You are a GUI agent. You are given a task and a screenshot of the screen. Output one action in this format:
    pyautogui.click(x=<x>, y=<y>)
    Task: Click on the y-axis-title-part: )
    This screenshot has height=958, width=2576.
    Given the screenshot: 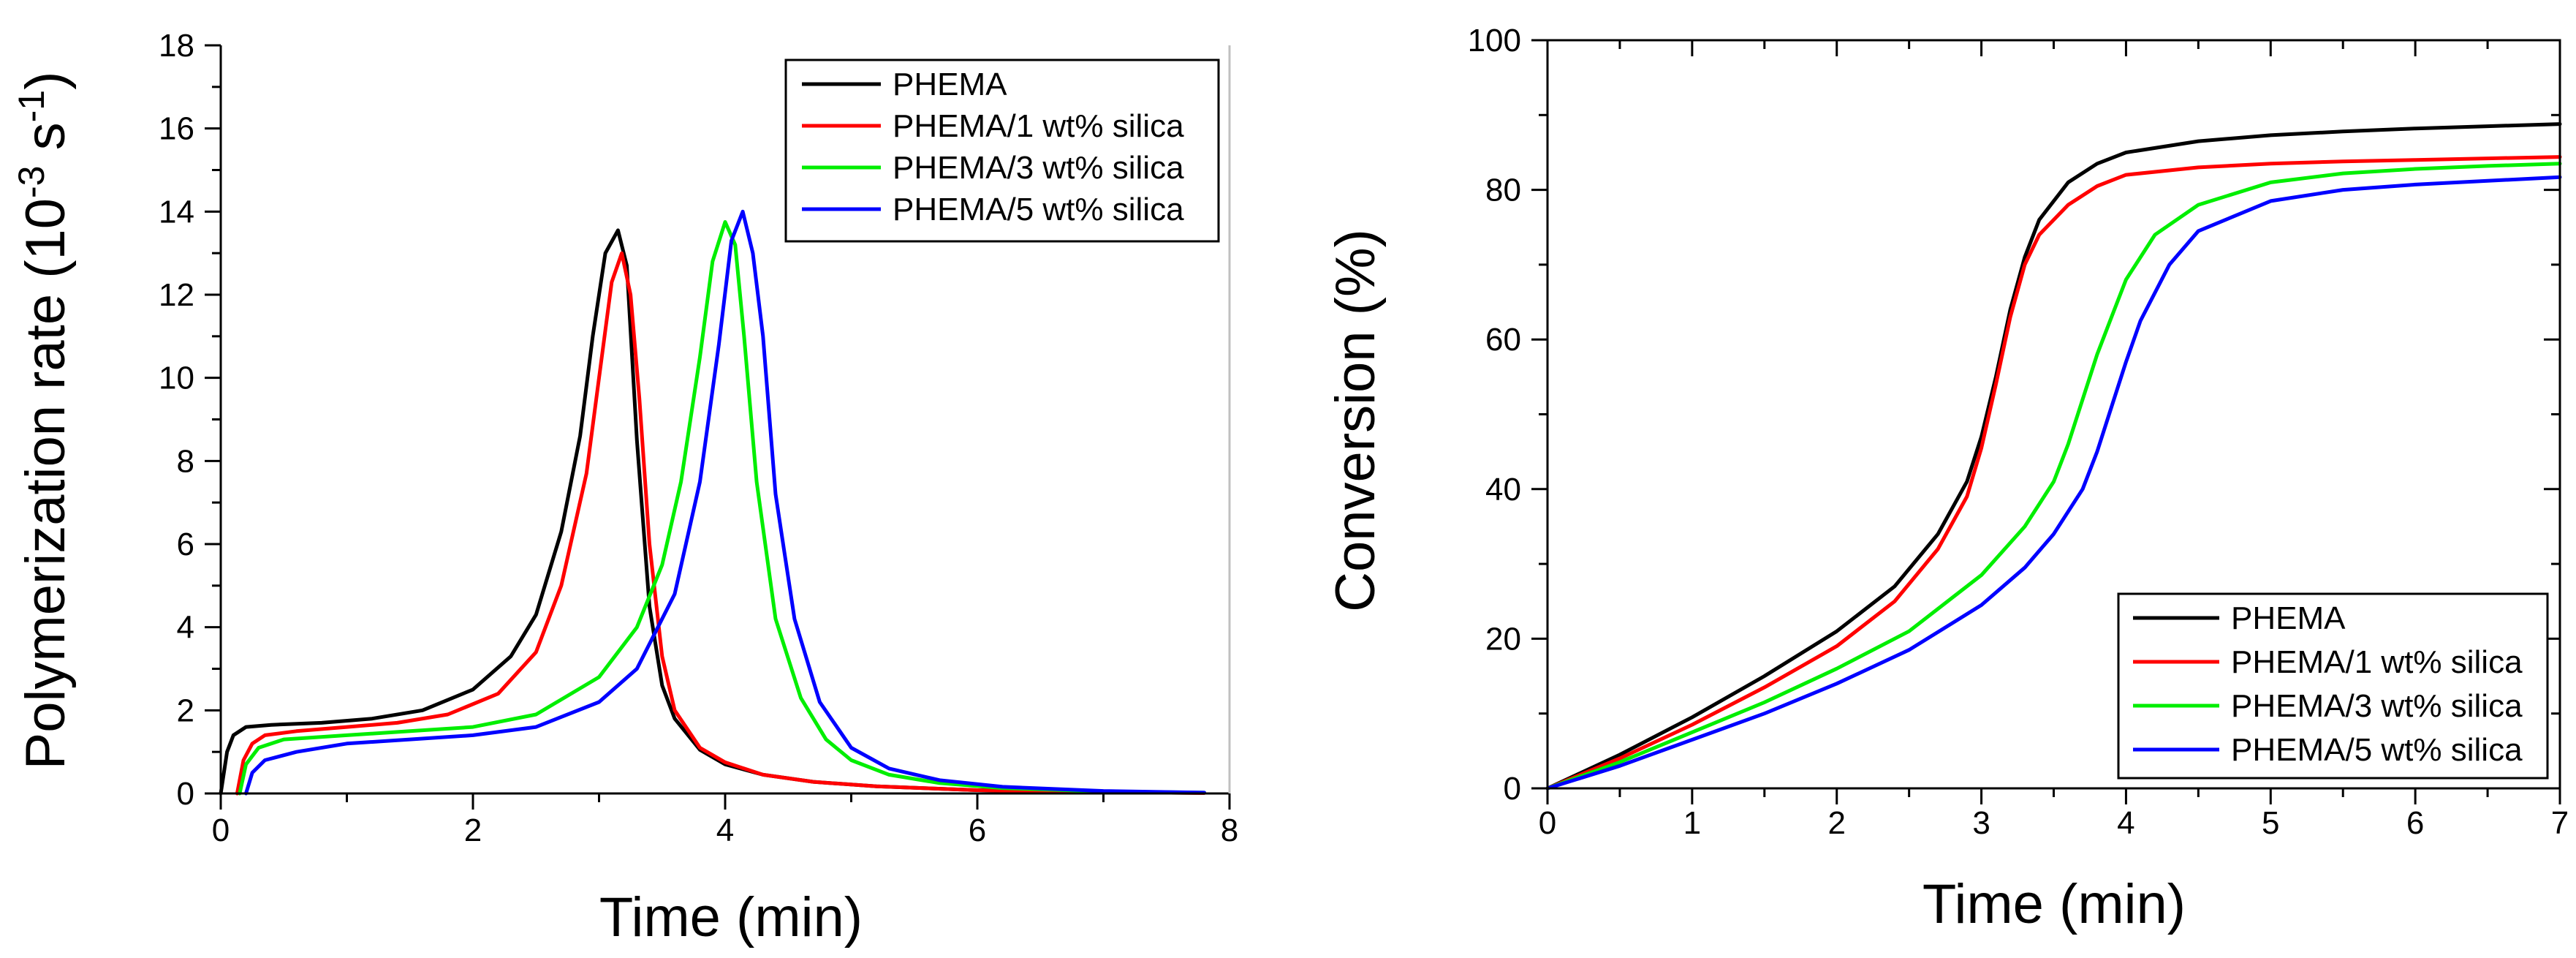 What is the action you would take?
    pyautogui.click(x=46, y=81)
    